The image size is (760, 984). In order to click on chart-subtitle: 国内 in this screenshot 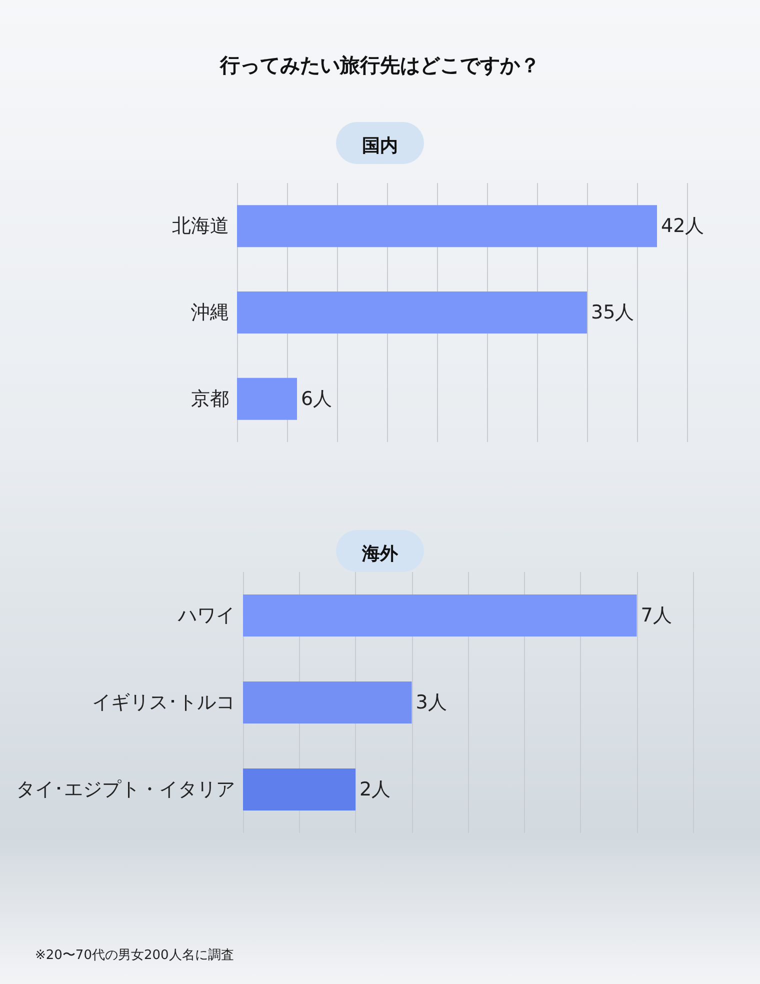, I will do `click(380, 146)`.